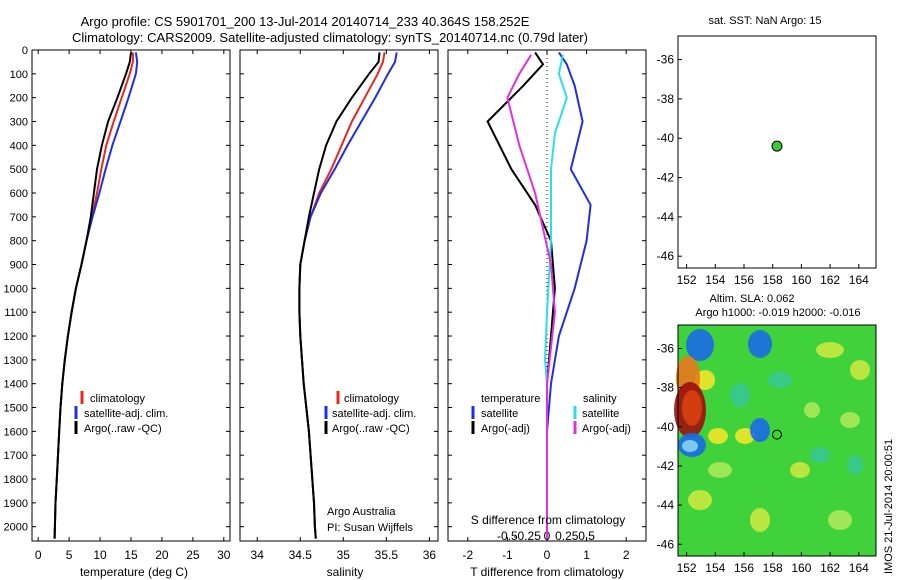 The image size is (900, 580). I want to click on y-tick-label: 900, so click(19, 266).